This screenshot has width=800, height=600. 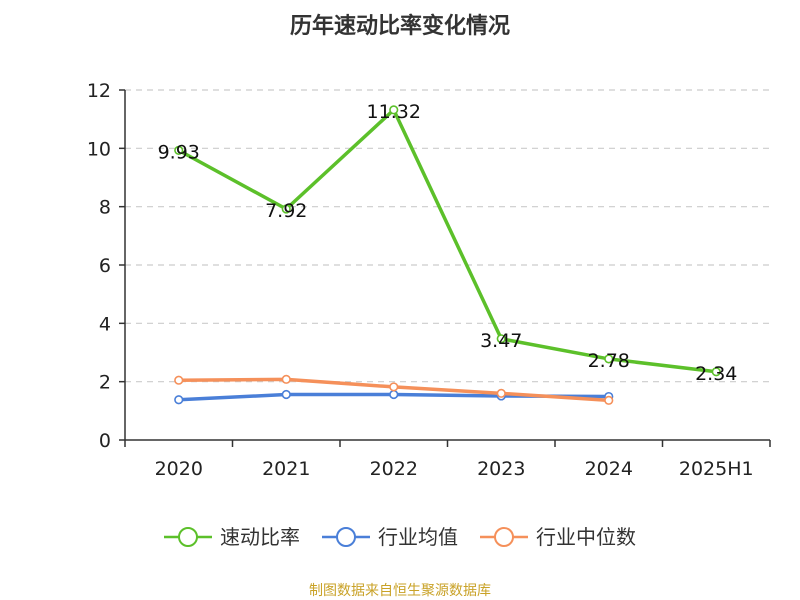 What do you see at coordinates (394, 469) in the screenshot?
I see `x-tick-label: 2022` at bounding box center [394, 469].